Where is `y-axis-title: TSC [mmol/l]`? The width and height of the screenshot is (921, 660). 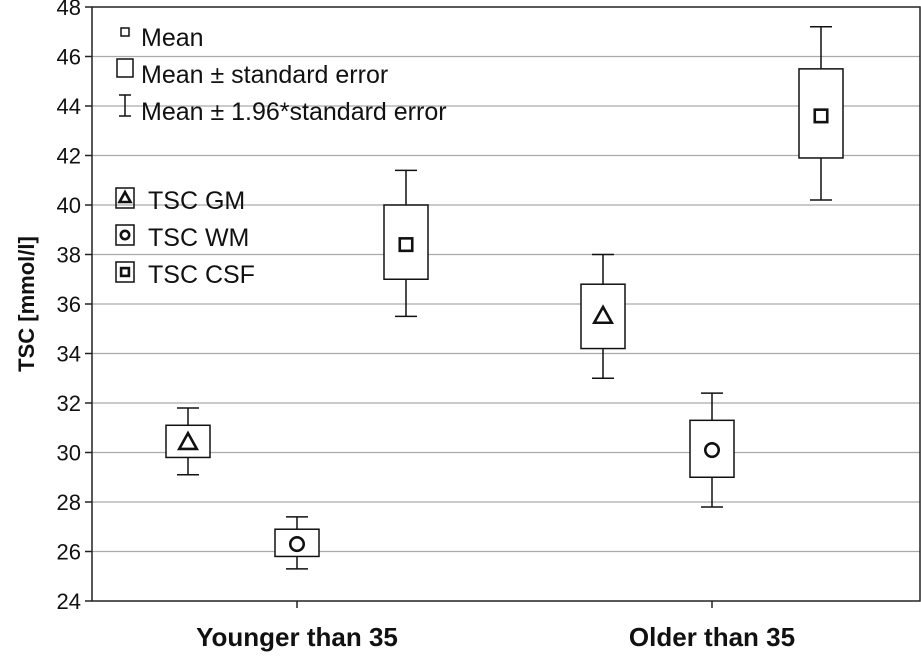 y-axis-title: TSC [mmol/l] is located at coordinates (26, 304).